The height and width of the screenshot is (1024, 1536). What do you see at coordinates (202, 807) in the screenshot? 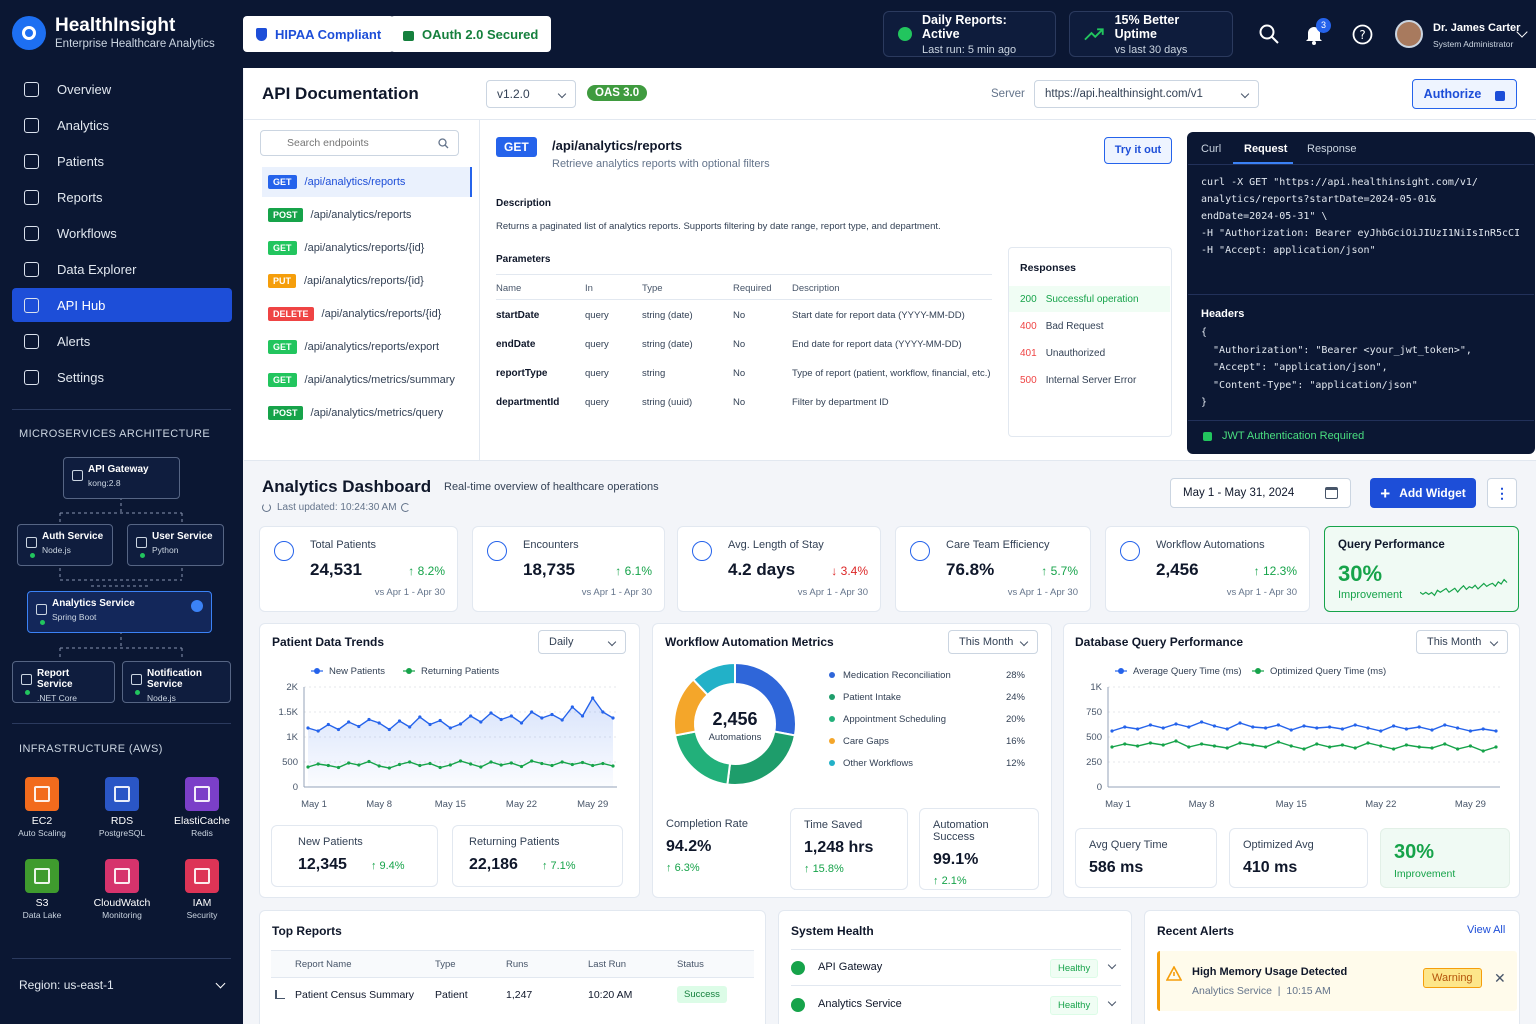
I see `aws-elasticache: ElastiCache Redis` at bounding box center [202, 807].